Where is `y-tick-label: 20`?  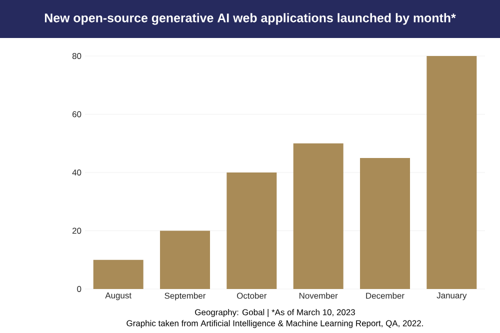
y-tick-label: 20 is located at coordinates (77, 231).